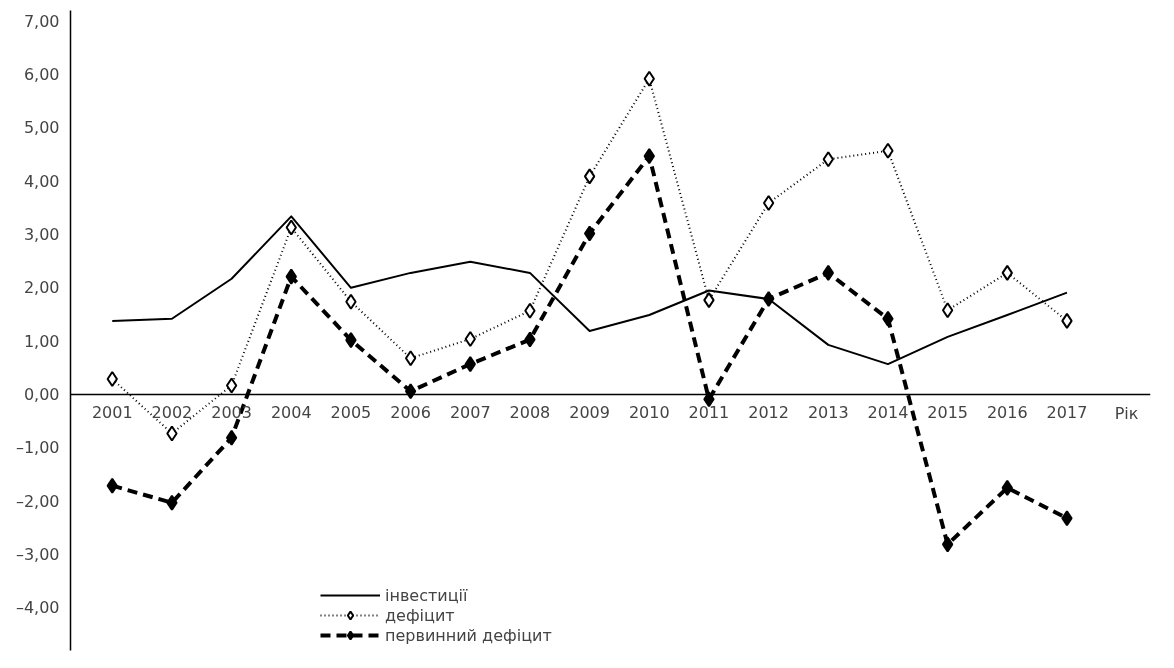 The image size is (1174, 668). Describe the element at coordinates (470, 412) in the screenshot. I see `x-tick-label: 2007` at that location.